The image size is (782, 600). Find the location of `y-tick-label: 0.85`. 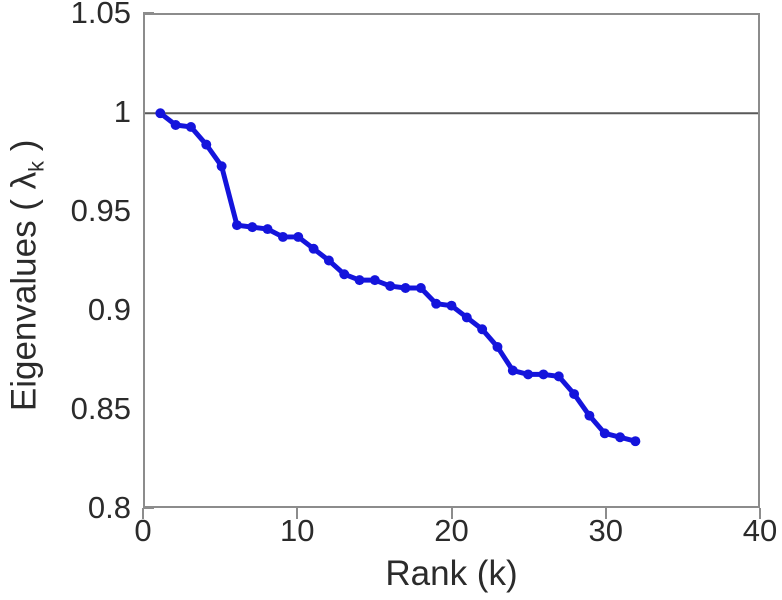

y-tick-label: 0.85 is located at coordinates (100, 408).